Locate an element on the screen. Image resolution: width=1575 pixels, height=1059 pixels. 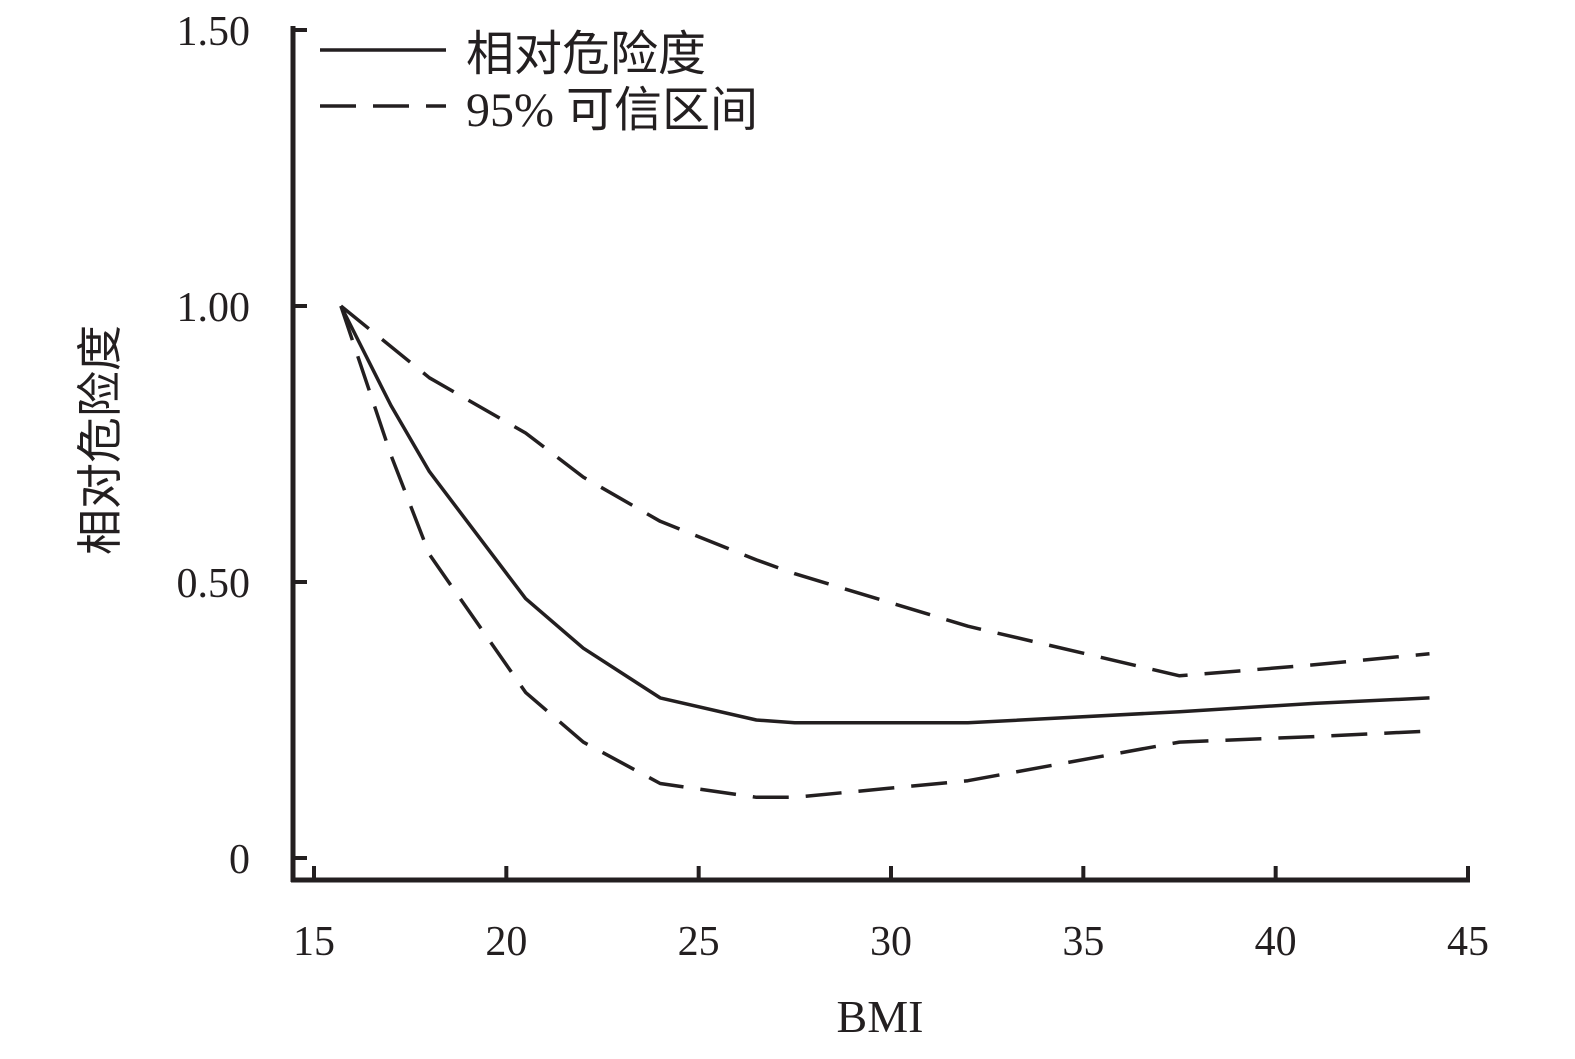
x-tick-label: 20 is located at coordinates (506, 942).